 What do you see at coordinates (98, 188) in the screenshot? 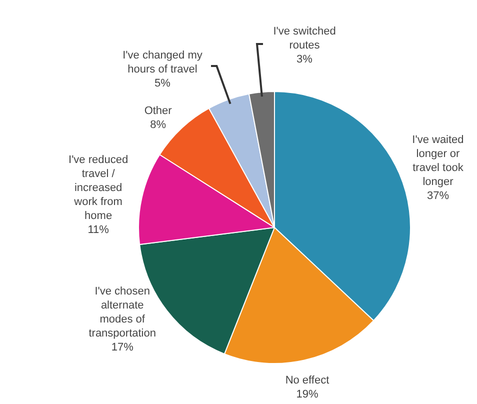
I see `slice-label: I've reduced travel / increased work from home` at bounding box center [98, 188].